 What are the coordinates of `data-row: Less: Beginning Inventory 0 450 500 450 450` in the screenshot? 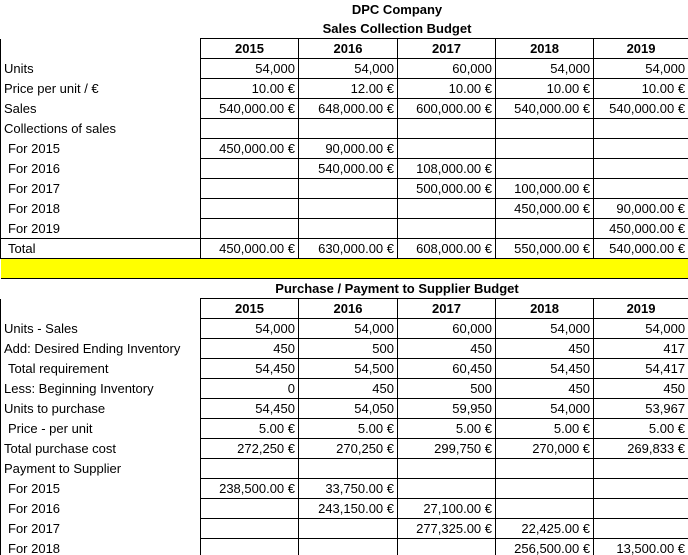 It's located at (344, 388).